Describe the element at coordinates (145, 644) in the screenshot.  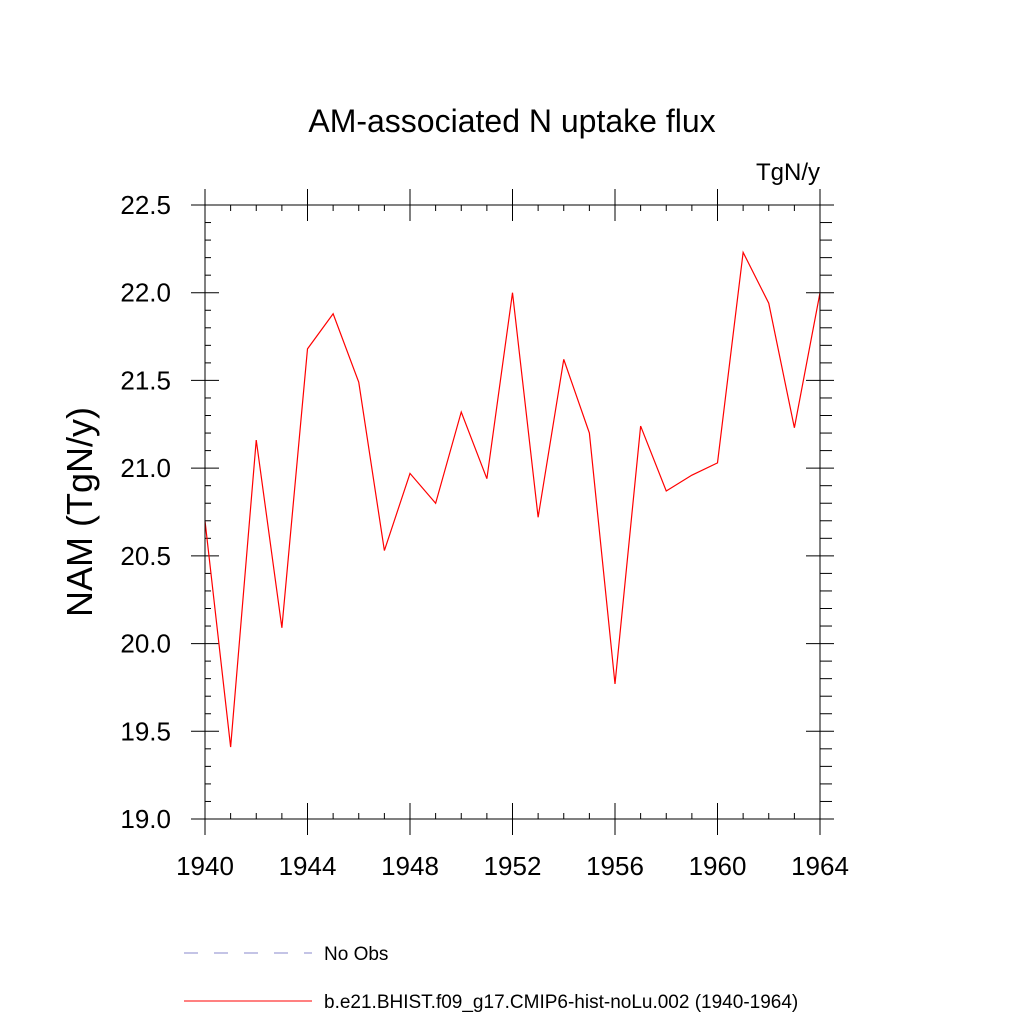
I see `y-tick-label: 20.0` at that location.